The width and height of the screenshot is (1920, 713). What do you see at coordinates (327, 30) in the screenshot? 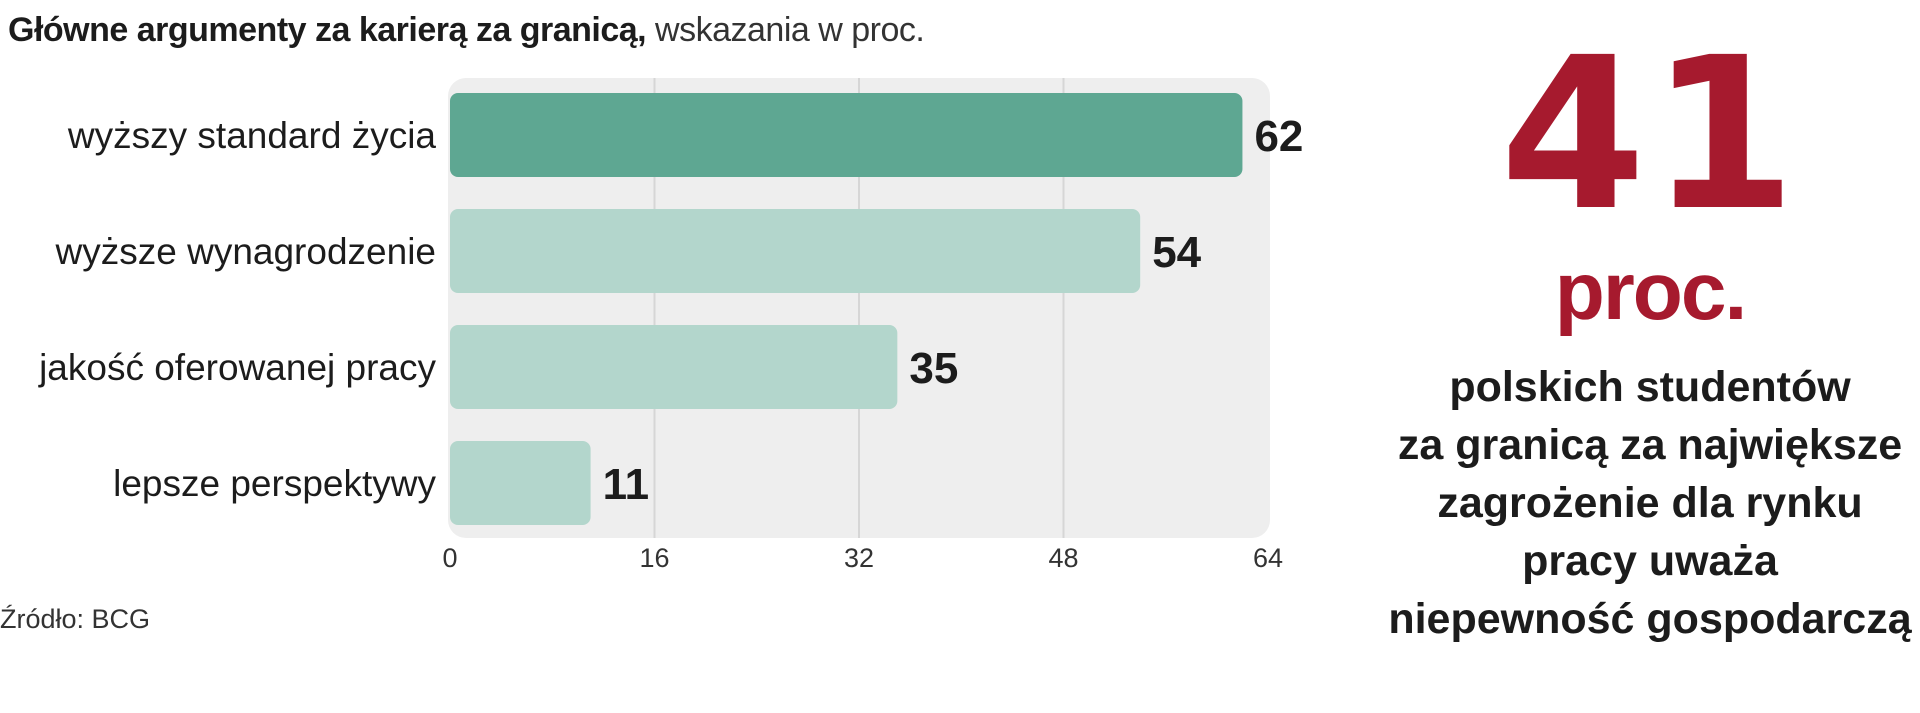
I see `chart-title-main: Główne argumenty za karierą za granicą,` at bounding box center [327, 30].